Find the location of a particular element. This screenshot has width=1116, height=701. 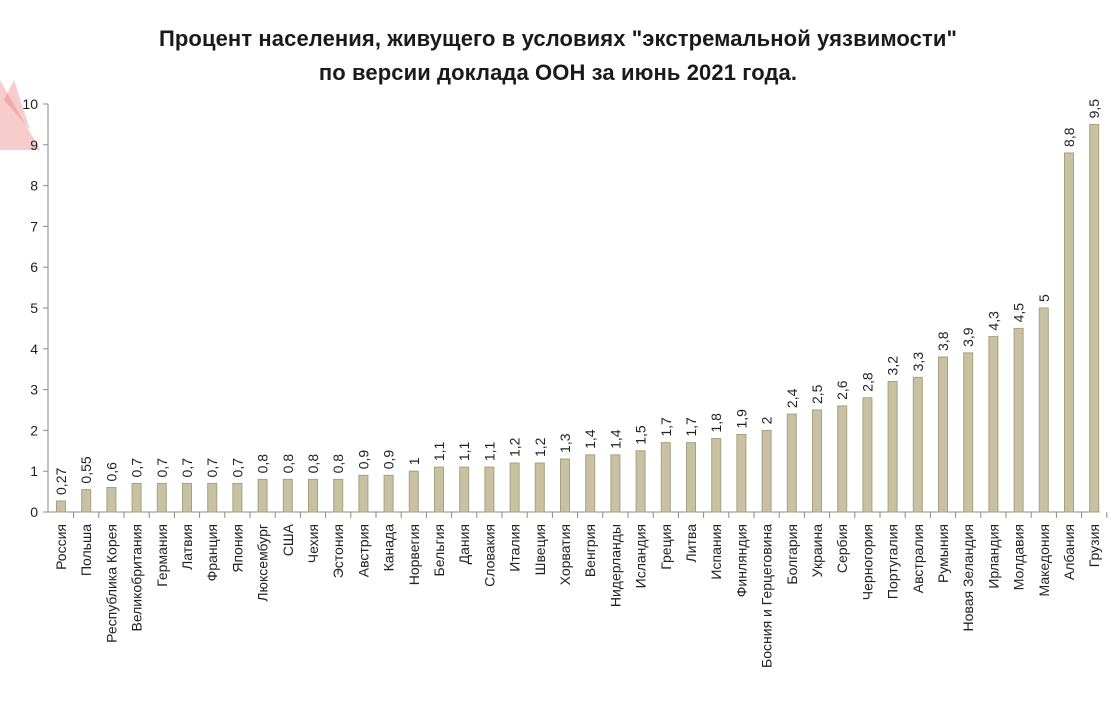

y-tick-label: 8 is located at coordinates (34, 186).